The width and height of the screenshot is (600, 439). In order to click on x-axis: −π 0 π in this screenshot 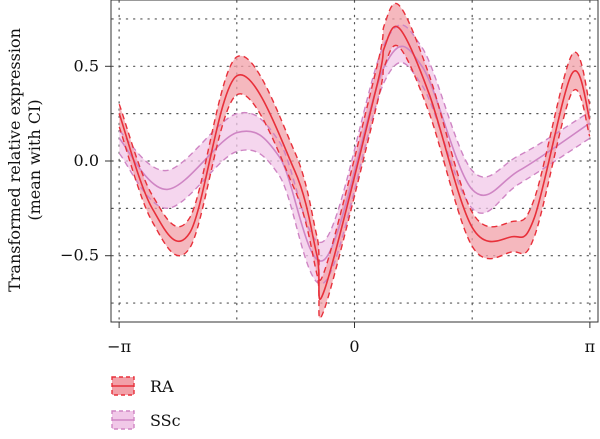, I will do `click(351, 339)`.